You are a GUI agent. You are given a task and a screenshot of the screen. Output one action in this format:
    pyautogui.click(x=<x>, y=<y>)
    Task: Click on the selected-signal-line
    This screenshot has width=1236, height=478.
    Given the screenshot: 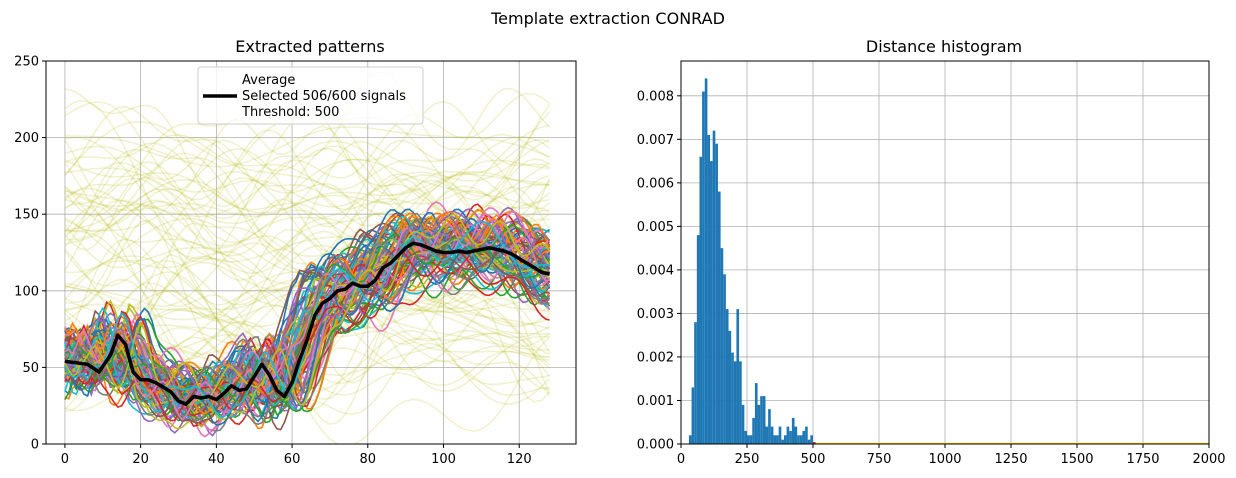 What is the action you would take?
    pyautogui.click(x=307, y=305)
    